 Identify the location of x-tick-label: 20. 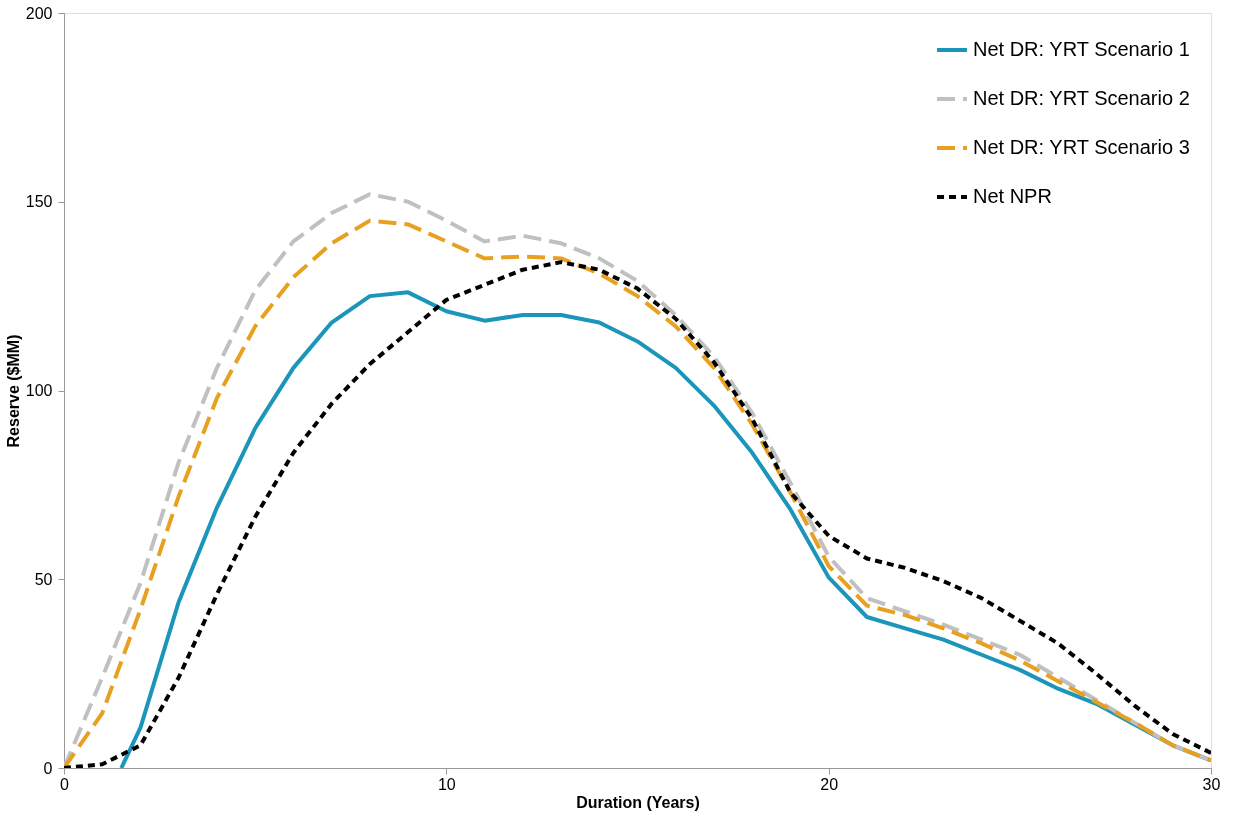
(829, 784).